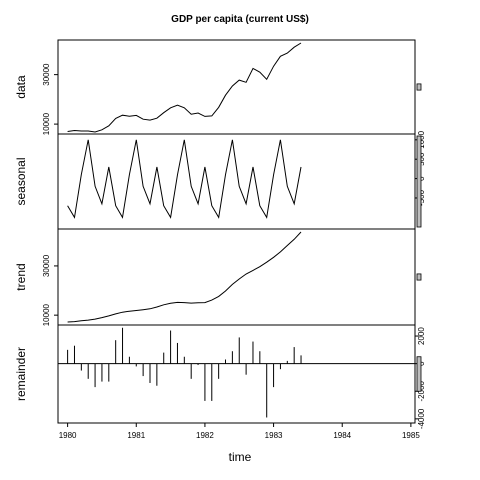 Image resolution: width=480 pixels, height=480 pixels. What do you see at coordinates (46, 123) in the screenshot?
I see `y-tick-label-data: 10000` at bounding box center [46, 123].